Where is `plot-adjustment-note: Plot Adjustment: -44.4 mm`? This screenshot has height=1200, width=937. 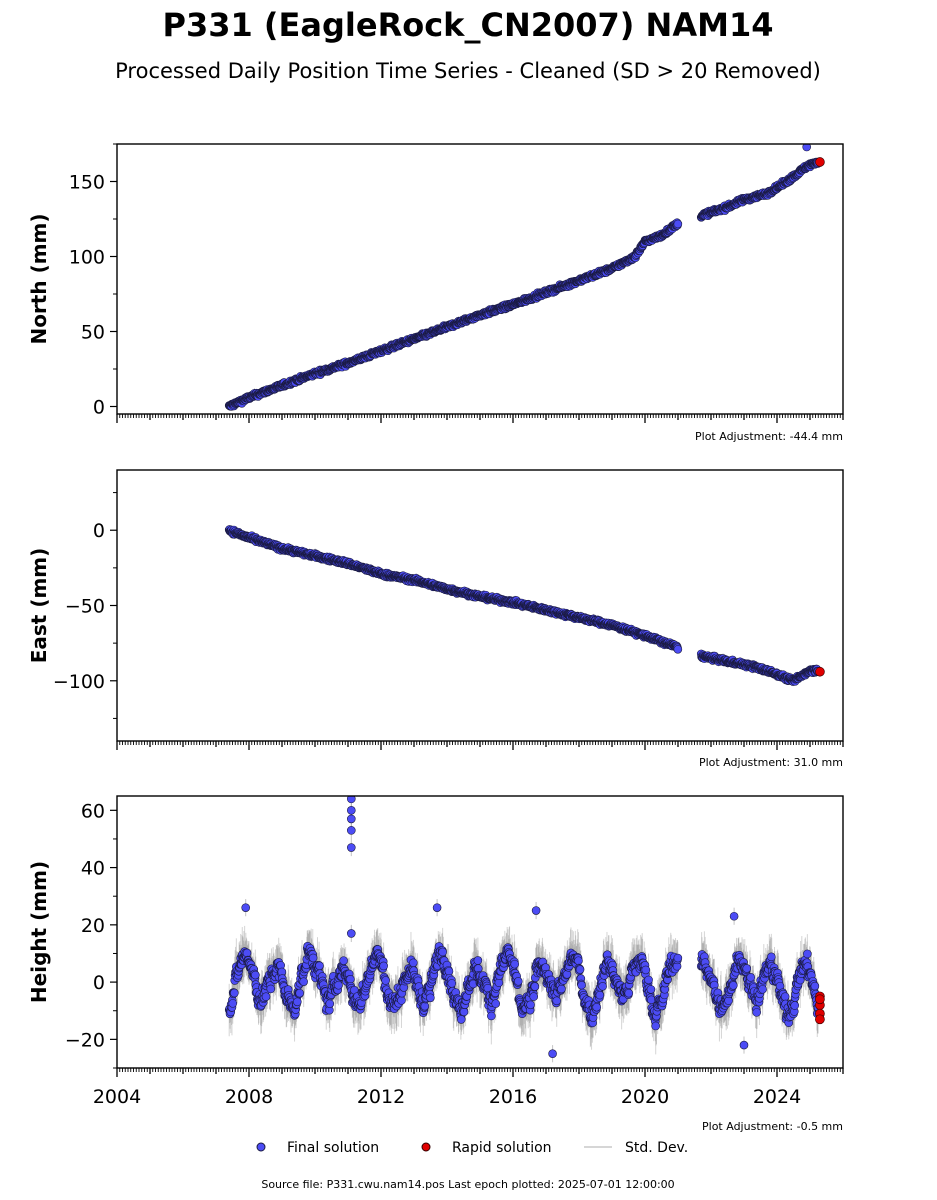
plot-adjustment-note: Plot Adjustment: -44.4 mm is located at coordinates (769, 436).